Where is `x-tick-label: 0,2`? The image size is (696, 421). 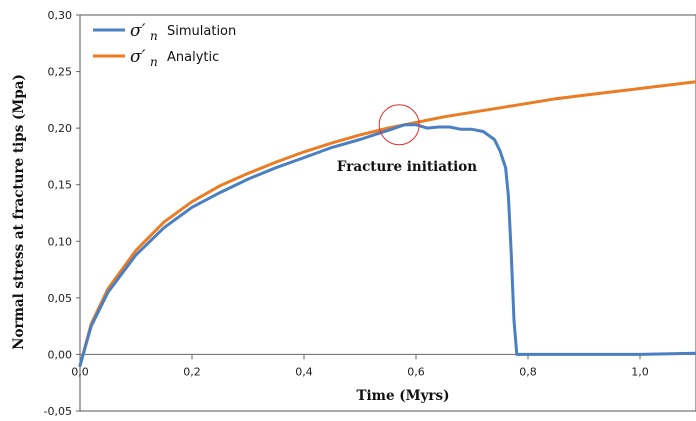
x-tick-label: 0,2 is located at coordinates (192, 371).